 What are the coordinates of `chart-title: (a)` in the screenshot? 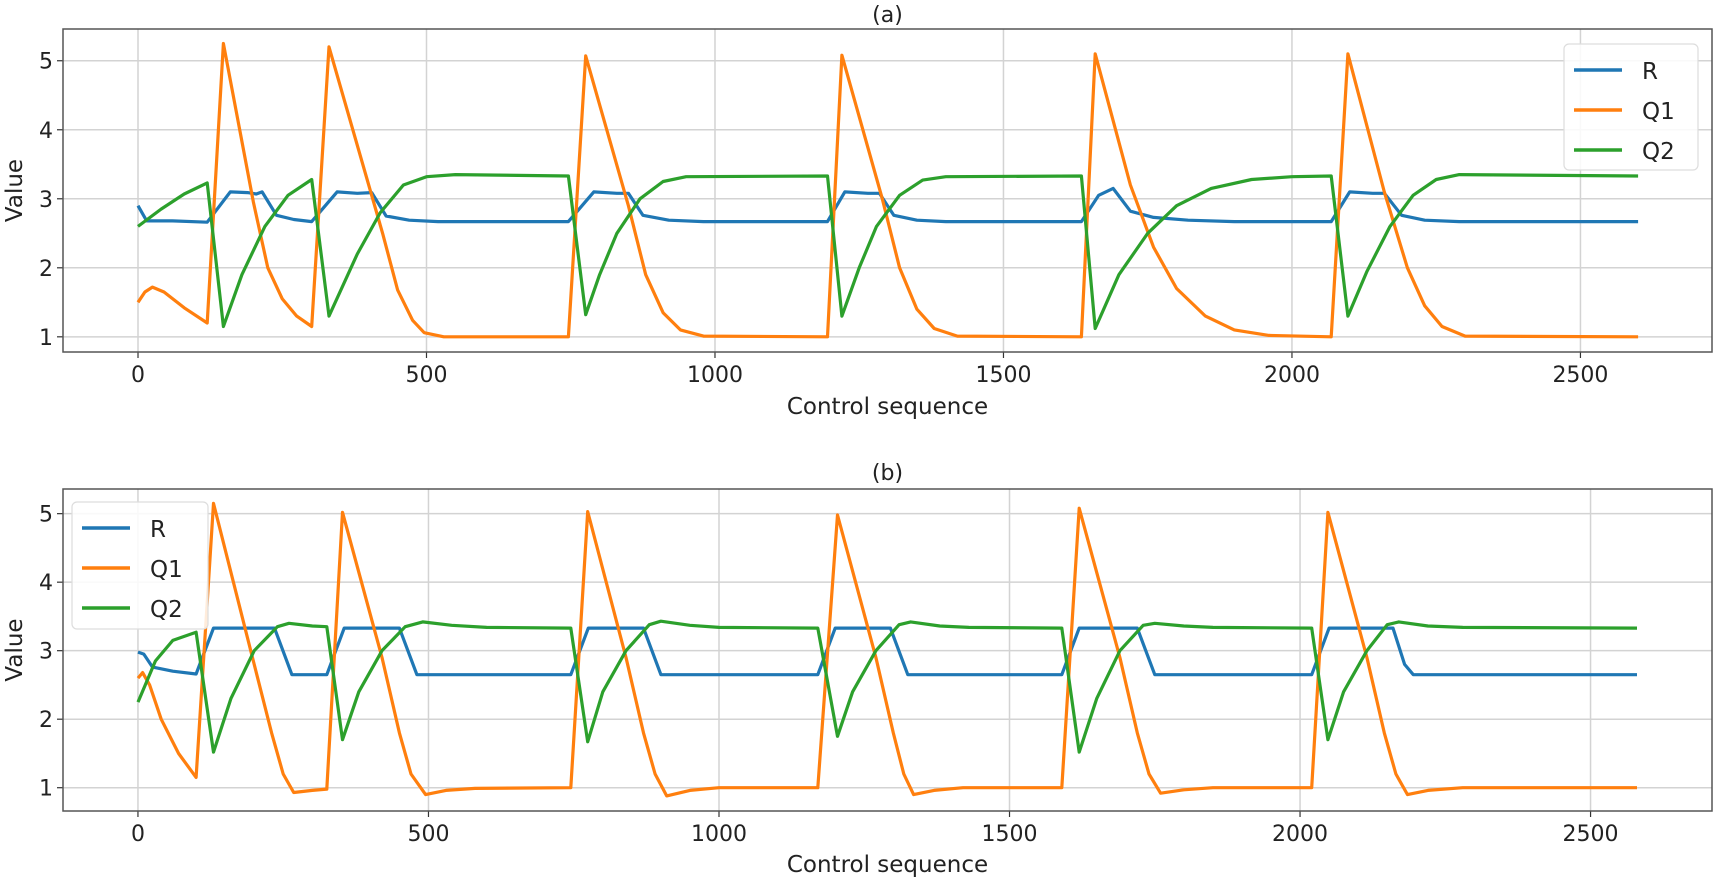 It's located at (887, 15).